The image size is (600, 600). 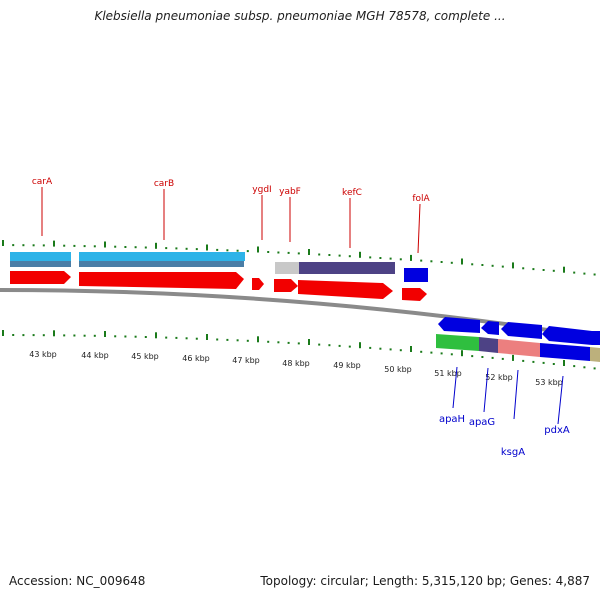 What do you see at coordinates (77, 581) in the screenshot?
I see `accession-label: Accession: NC_009648` at bounding box center [77, 581].